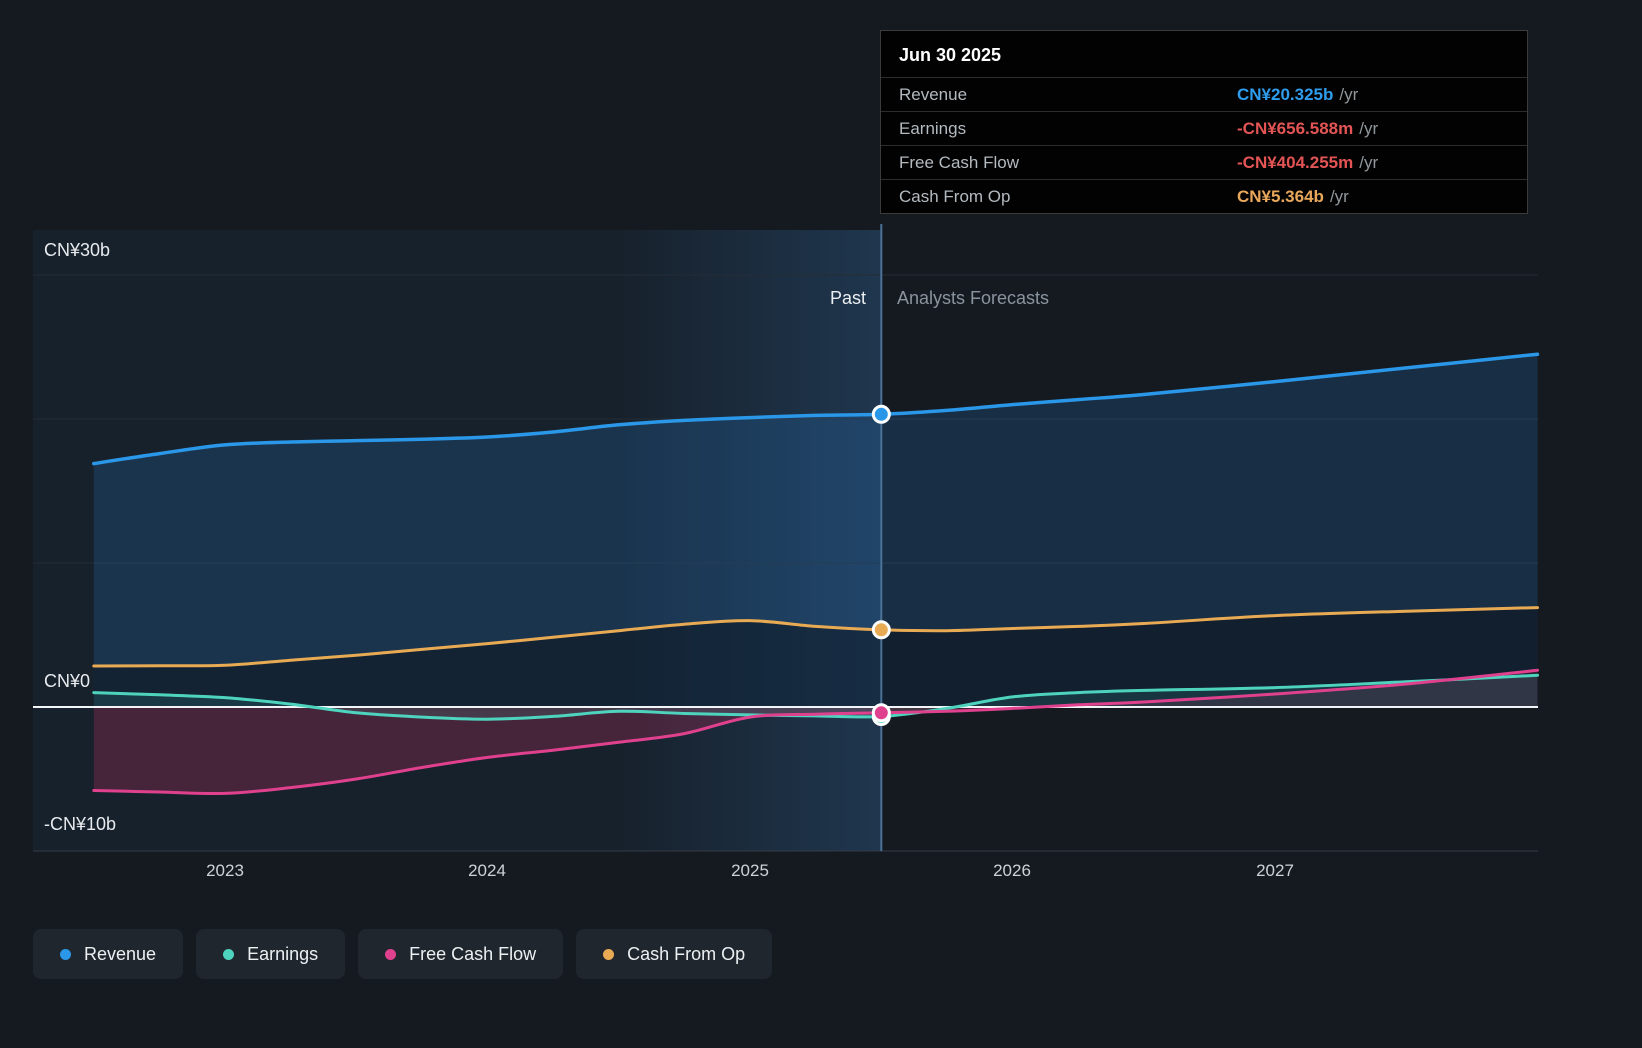 The image size is (1642, 1048). What do you see at coordinates (750, 870) in the screenshot?
I see `x-axis-label-2025: 2025` at bounding box center [750, 870].